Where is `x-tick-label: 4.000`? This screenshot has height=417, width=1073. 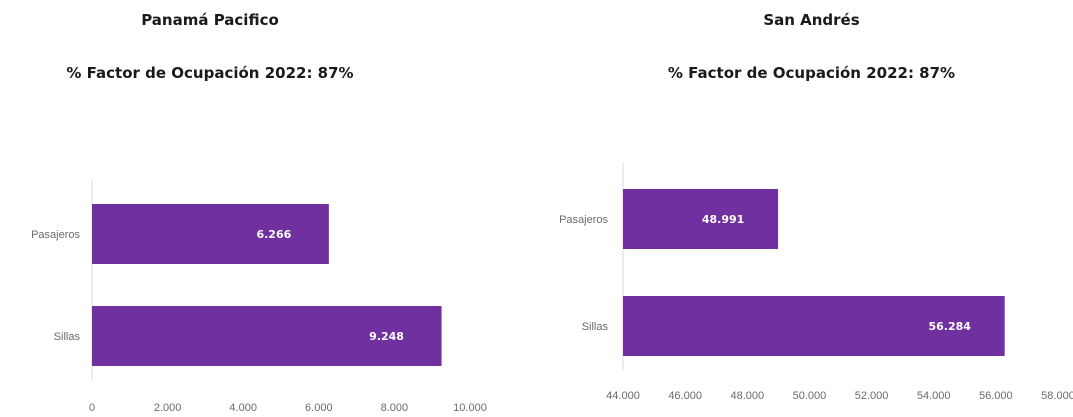
x-tick-label: 4.000 is located at coordinates (243, 408).